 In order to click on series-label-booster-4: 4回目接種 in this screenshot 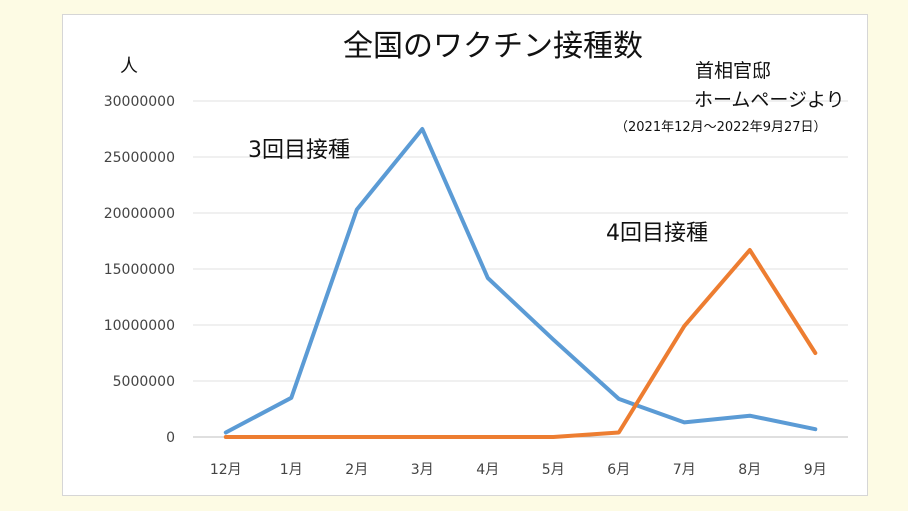, I will do `click(657, 233)`.